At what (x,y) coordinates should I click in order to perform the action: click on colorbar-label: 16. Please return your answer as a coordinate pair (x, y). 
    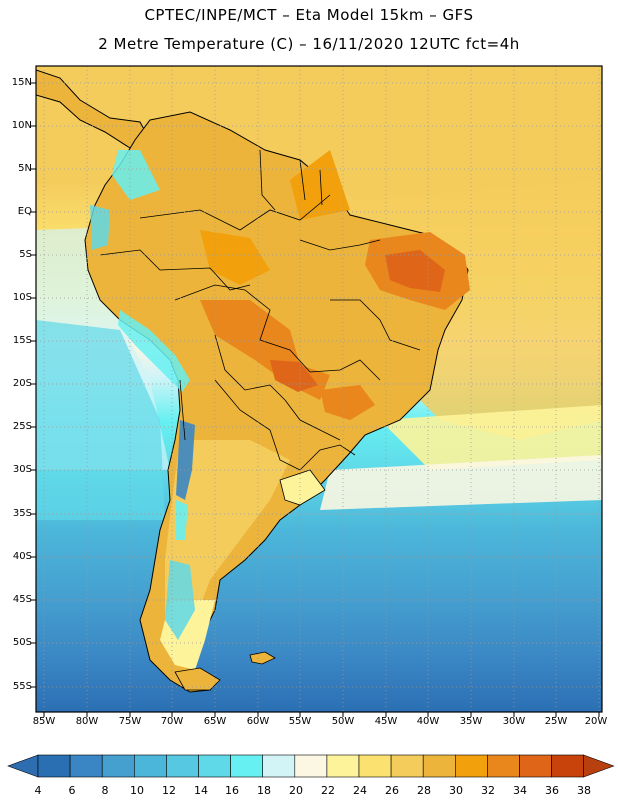
    Looking at the image, I should click on (232, 790).